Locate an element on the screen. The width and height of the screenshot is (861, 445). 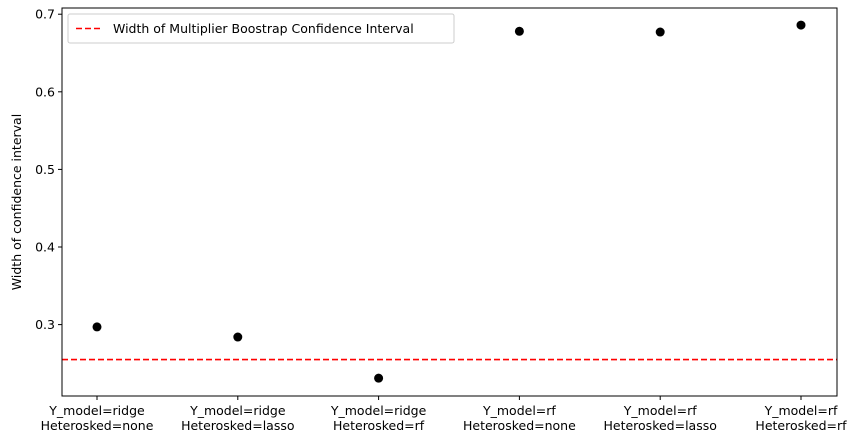
legend-box is located at coordinates (261, 28).